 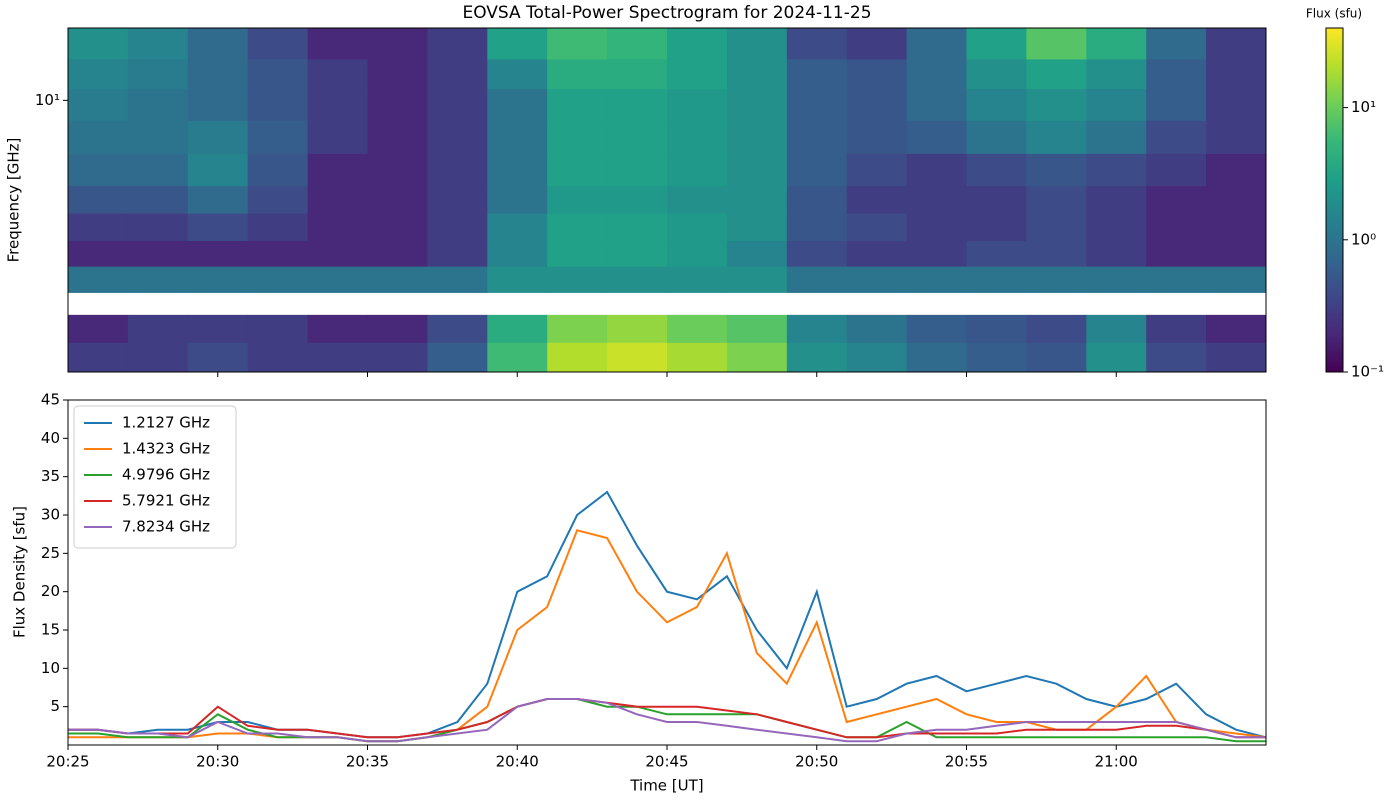 What do you see at coordinates (166, 501) in the screenshot?
I see `legend-label: 5.7921 GHz` at bounding box center [166, 501].